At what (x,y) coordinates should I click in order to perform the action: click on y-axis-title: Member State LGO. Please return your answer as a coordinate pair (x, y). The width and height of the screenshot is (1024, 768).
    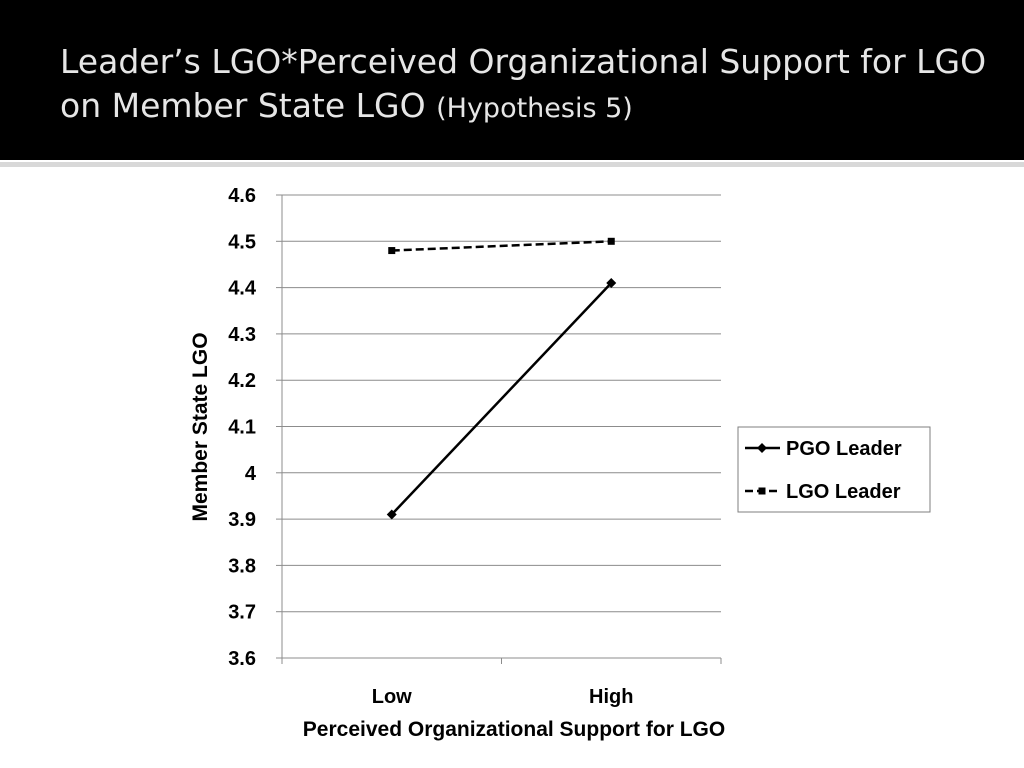
    Looking at the image, I should click on (200, 426).